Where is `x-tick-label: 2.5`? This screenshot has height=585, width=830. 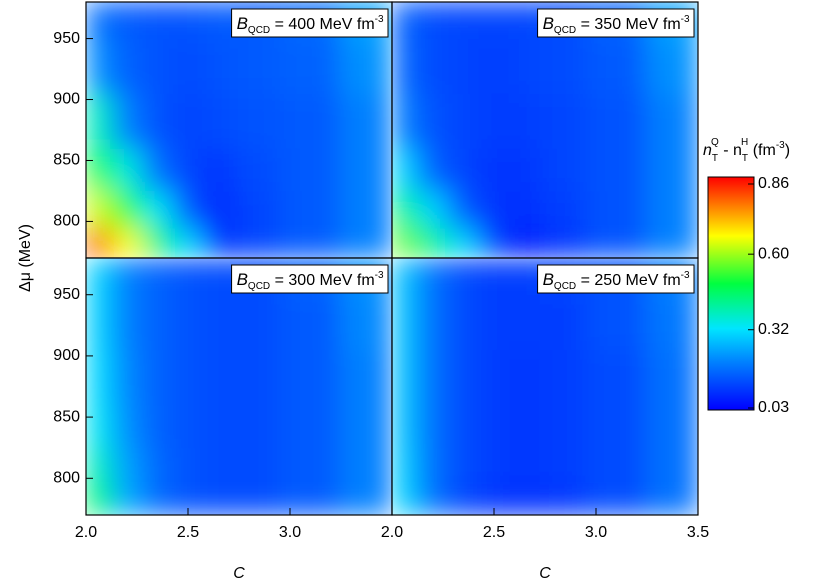
x-tick-label: 2.5 is located at coordinates (494, 532).